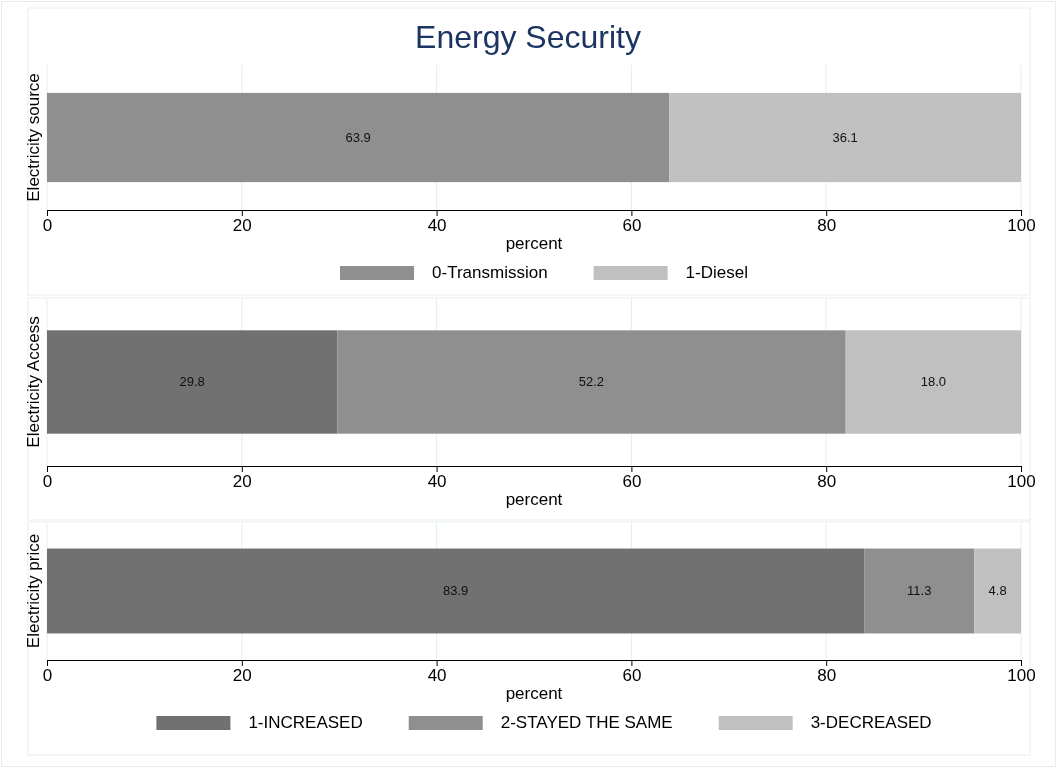 Image resolution: width=1057 pixels, height=768 pixels. I want to click on y-axis-title: Electricity price, so click(33, 591).